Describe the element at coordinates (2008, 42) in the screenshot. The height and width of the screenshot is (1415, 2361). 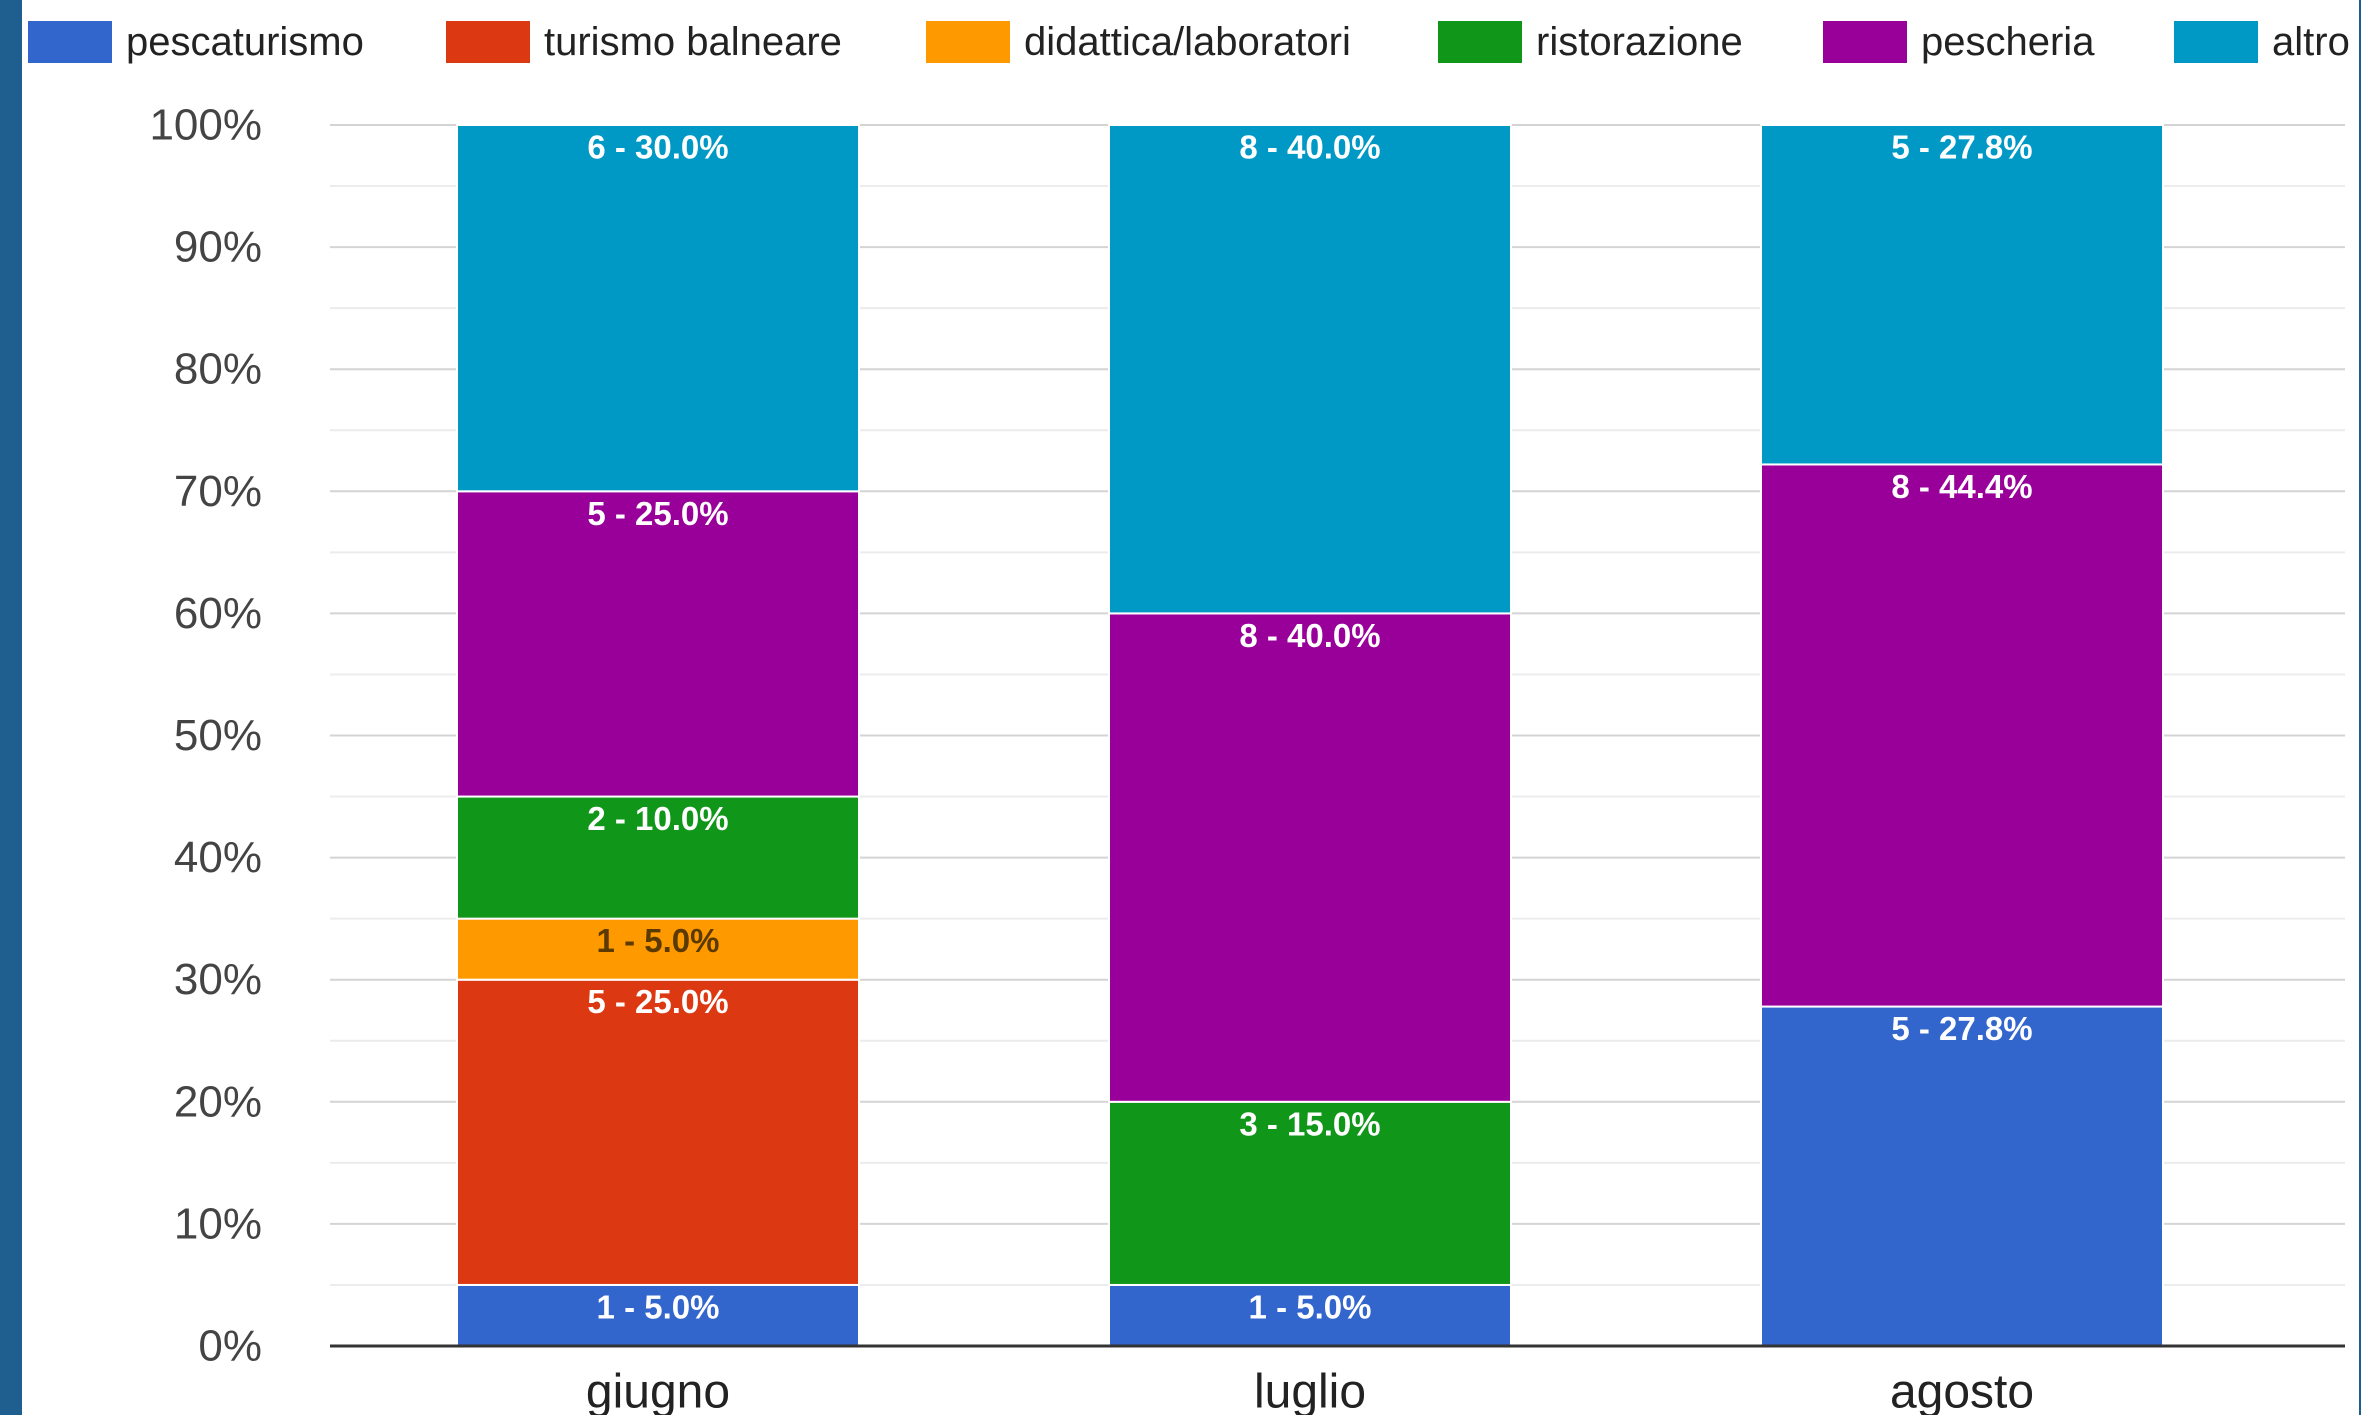
I see `legend-label-4: pescheria` at that location.